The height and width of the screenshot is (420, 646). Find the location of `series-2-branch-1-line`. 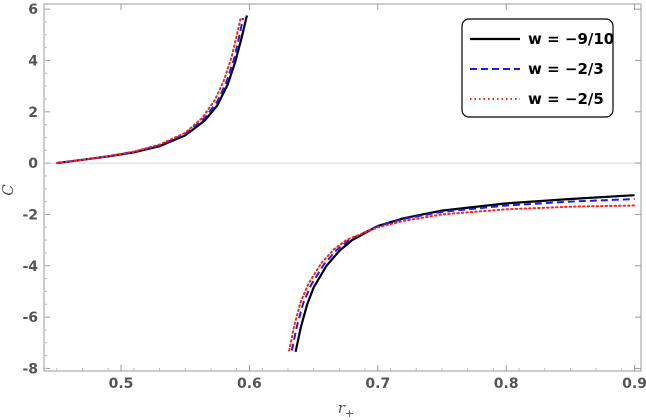

series-2-branch-1-line is located at coordinates (150, 91).